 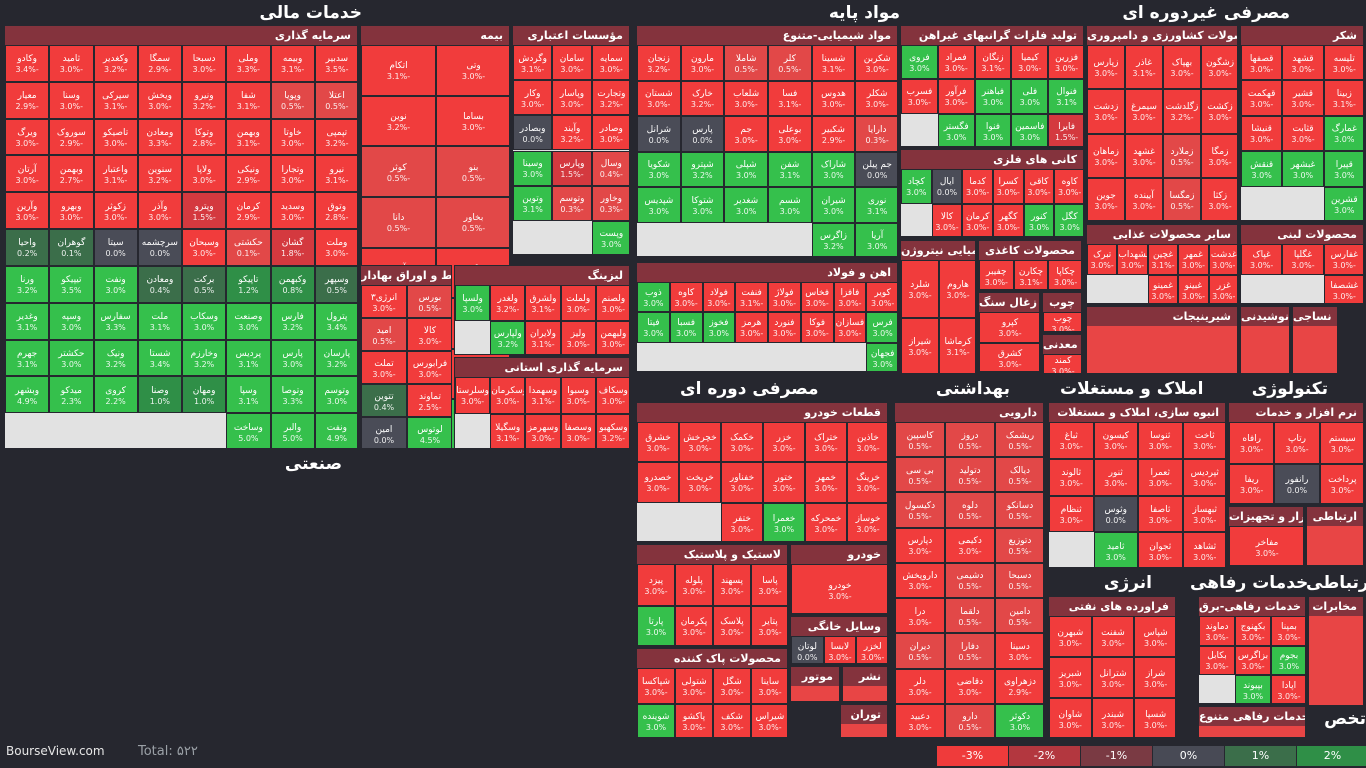 I want to click on stock-cell: مارون 3.0%-, so click(x=702, y=63).